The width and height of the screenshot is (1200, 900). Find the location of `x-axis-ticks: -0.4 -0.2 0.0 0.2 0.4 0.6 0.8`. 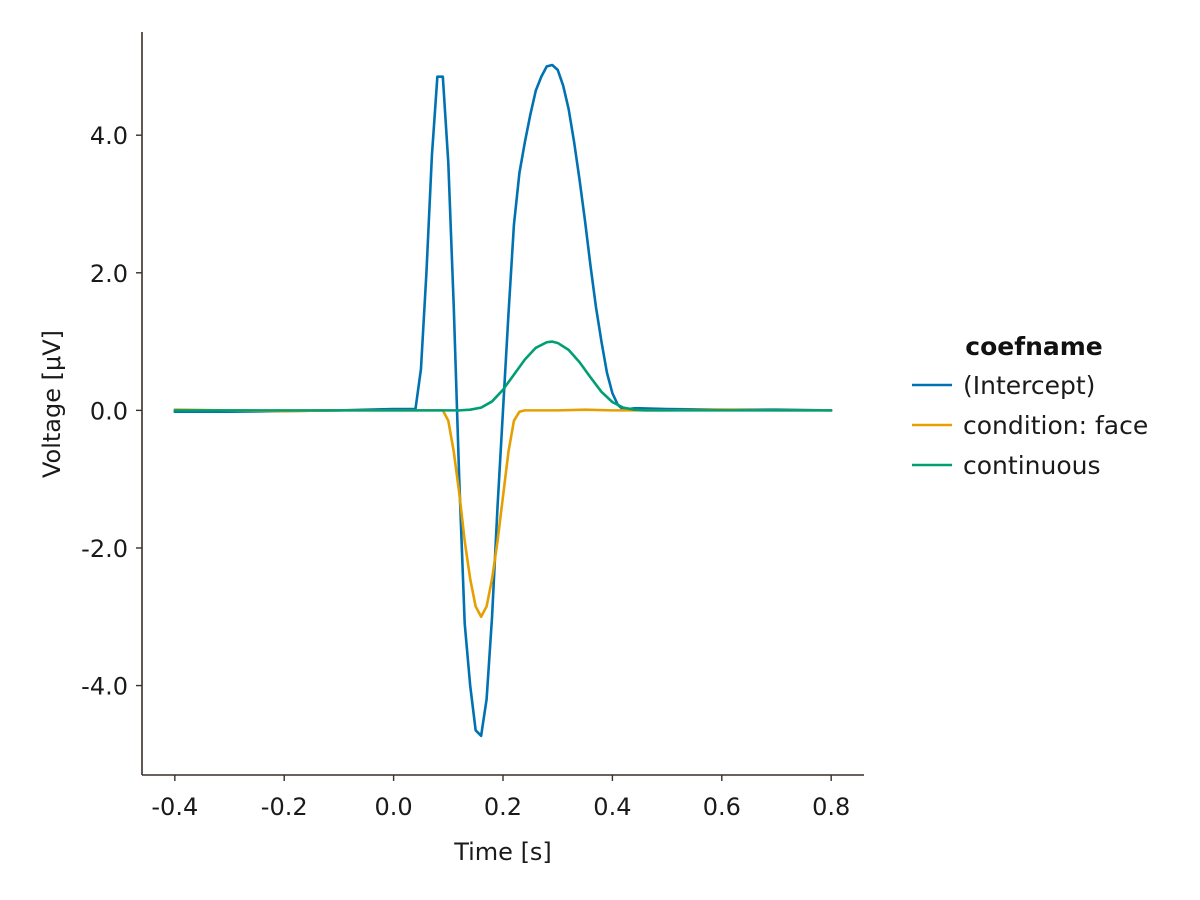

x-axis-ticks: -0.4 -0.2 0.0 0.2 0.4 0.6 0.8 is located at coordinates (500, 798).